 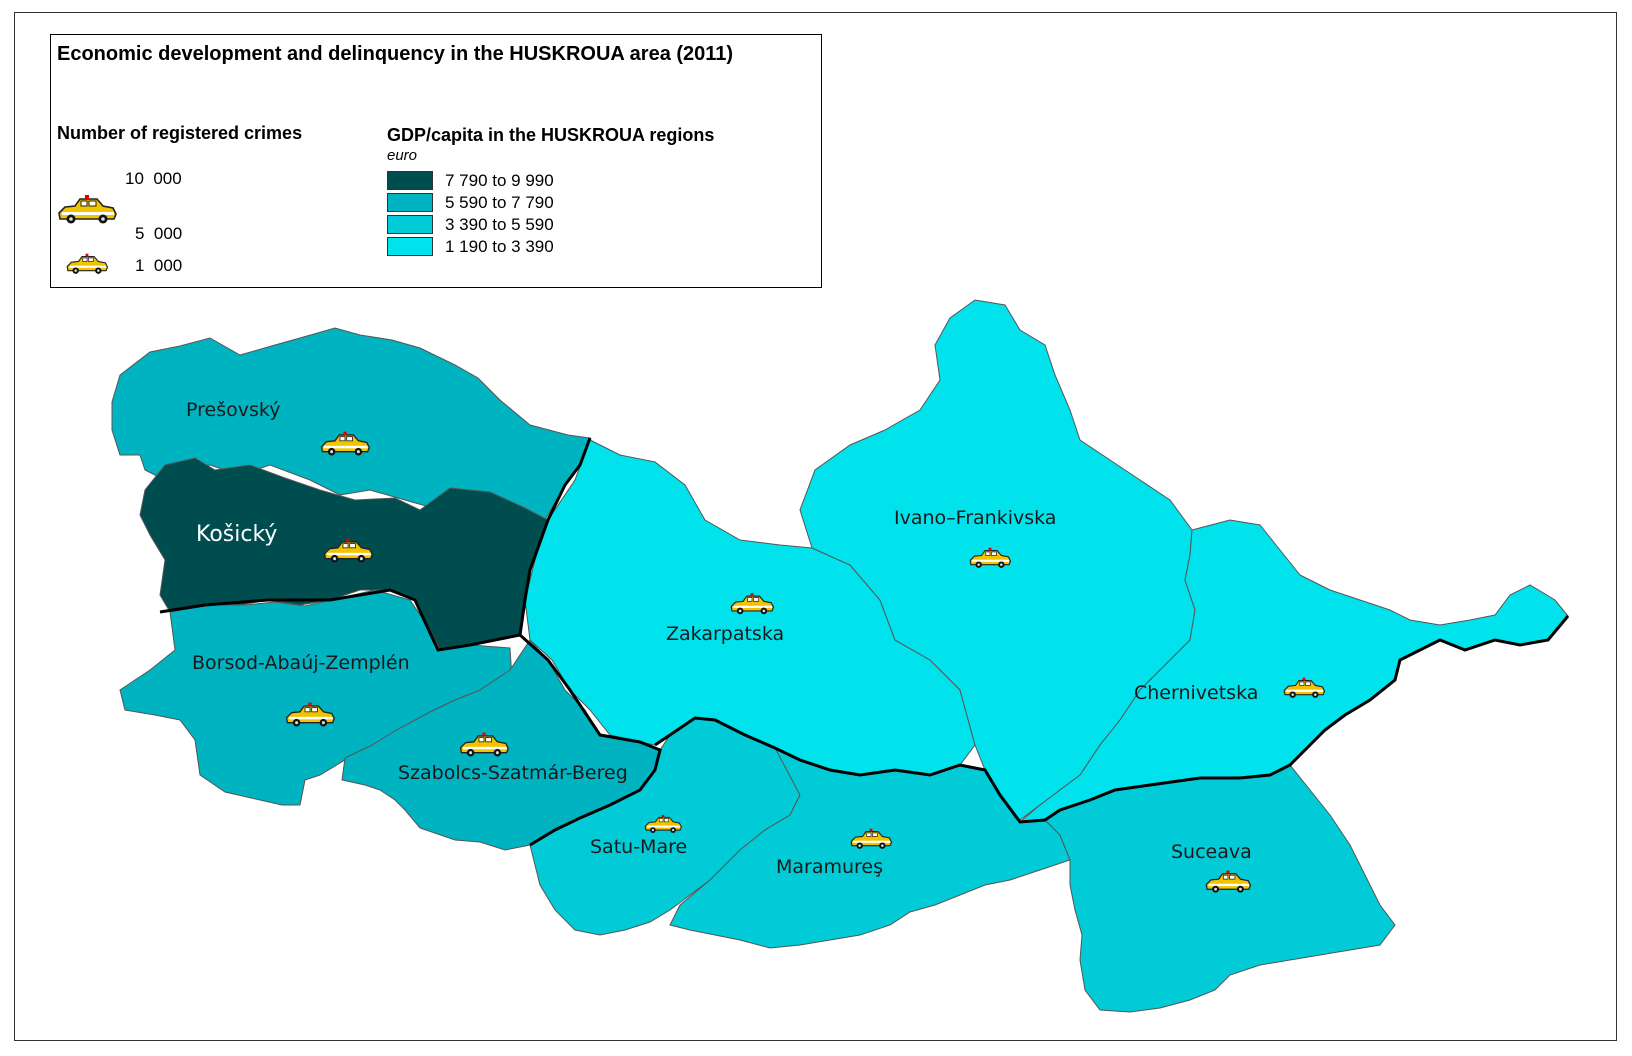 What do you see at coordinates (236, 534) in the screenshot?
I see `label-kosicky: Košický` at bounding box center [236, 534].